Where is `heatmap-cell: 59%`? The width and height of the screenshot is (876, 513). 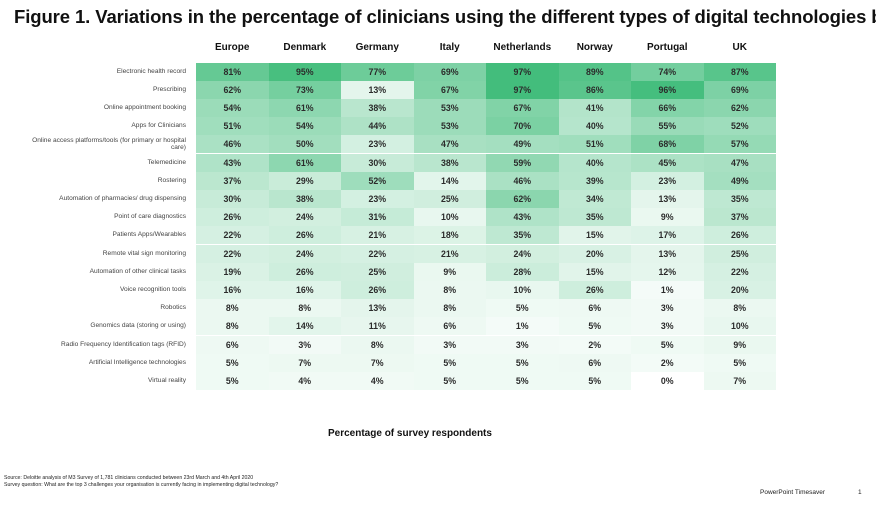 heatmap-cell: 59% is located at coordinates (522, 162).